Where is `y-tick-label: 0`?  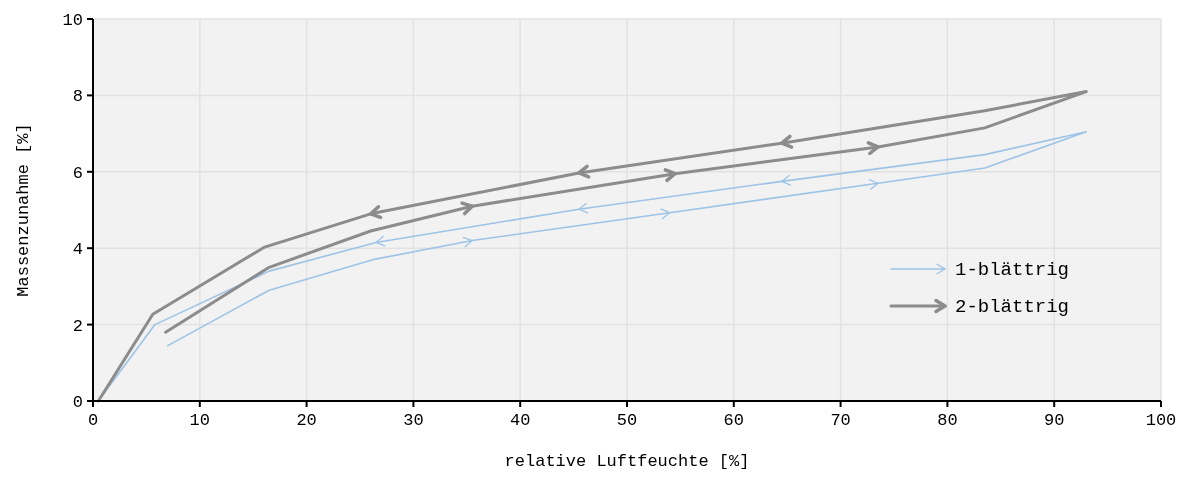 y-tick-label: 0 is located at coordinates (77, 402).